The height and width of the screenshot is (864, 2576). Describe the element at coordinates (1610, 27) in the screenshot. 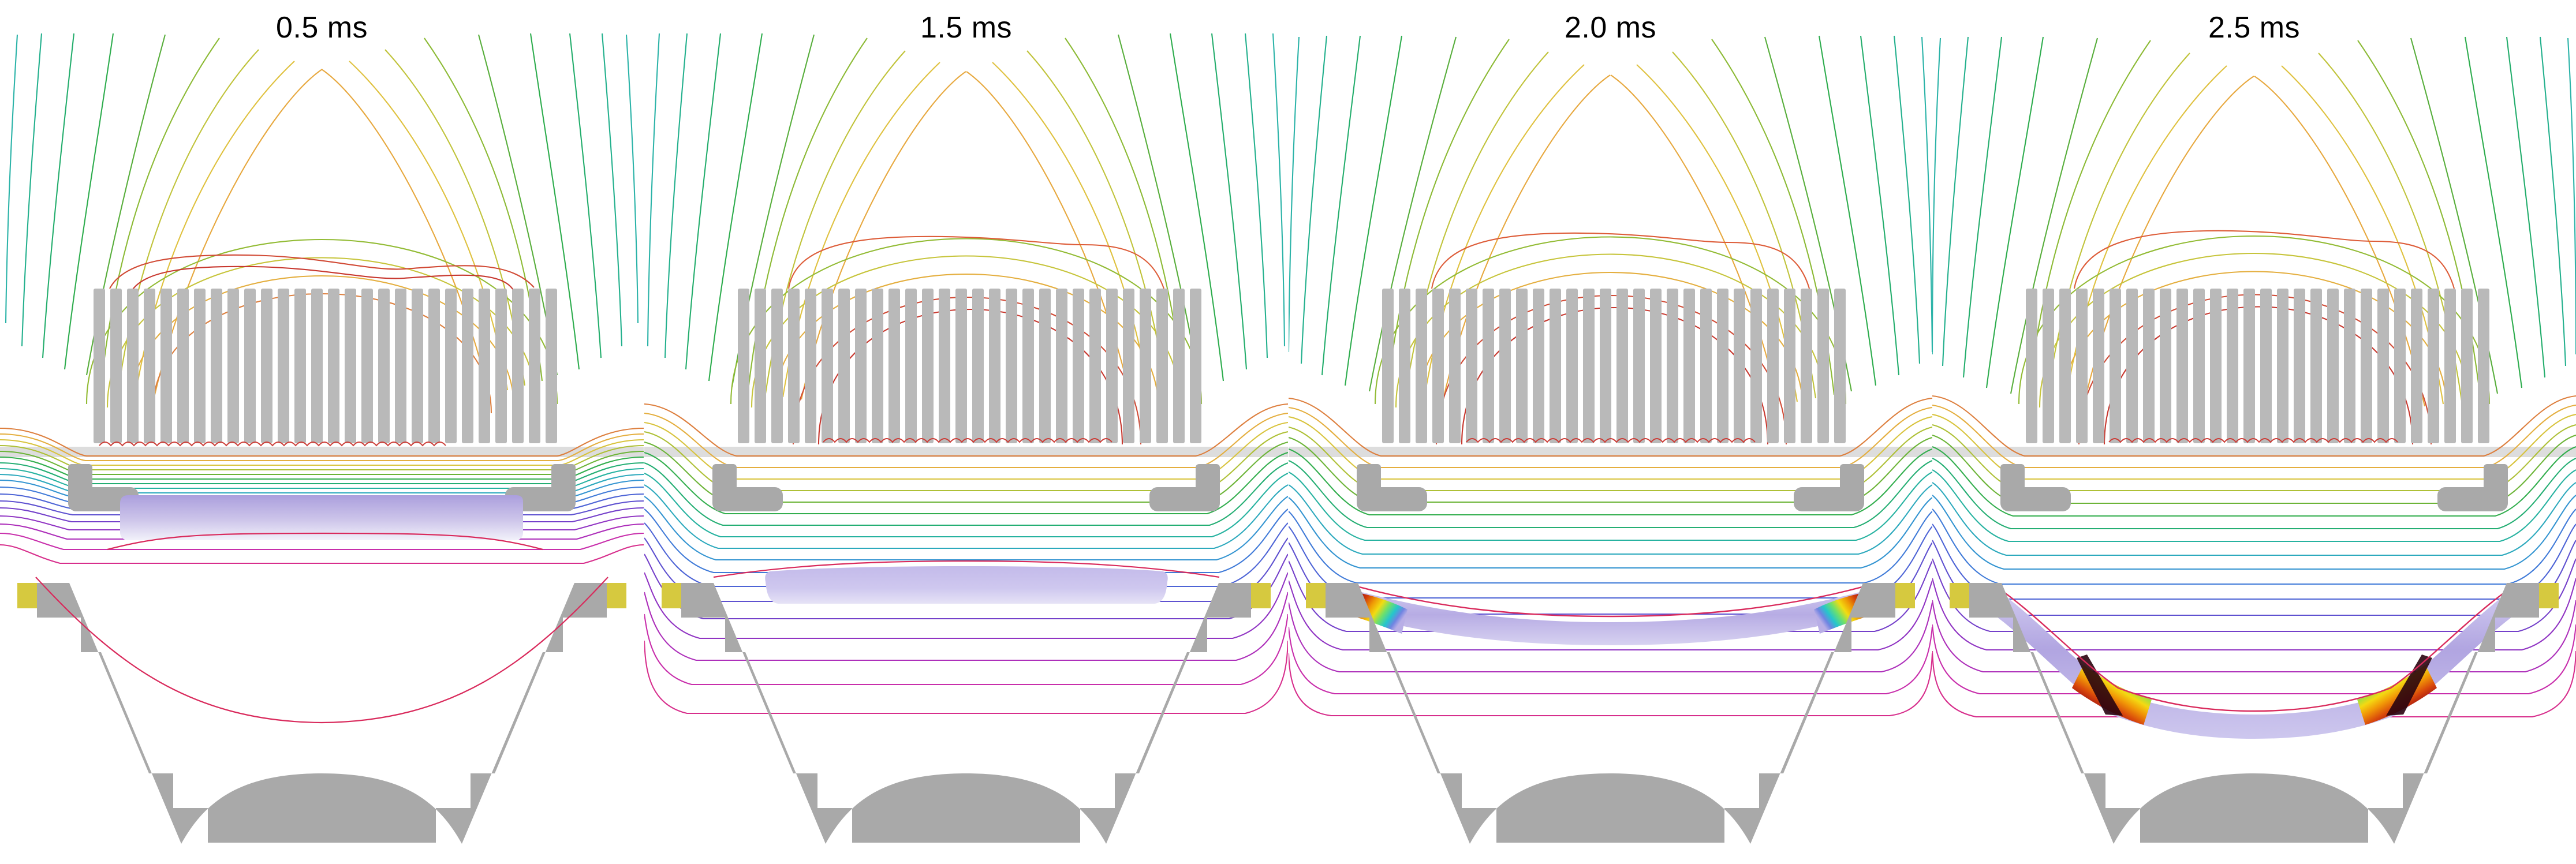

I see `panel-title-2: 2.0 ms` at that location.